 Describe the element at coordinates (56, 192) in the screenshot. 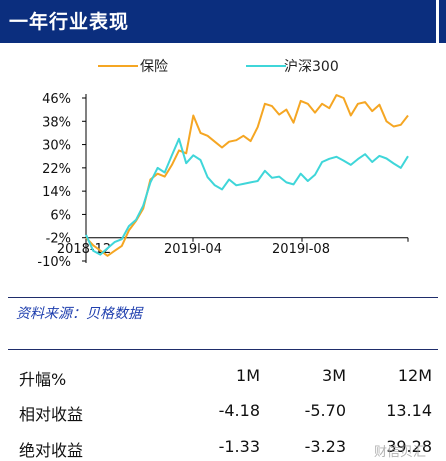

I see `y-tick-label: 14%` at that location.